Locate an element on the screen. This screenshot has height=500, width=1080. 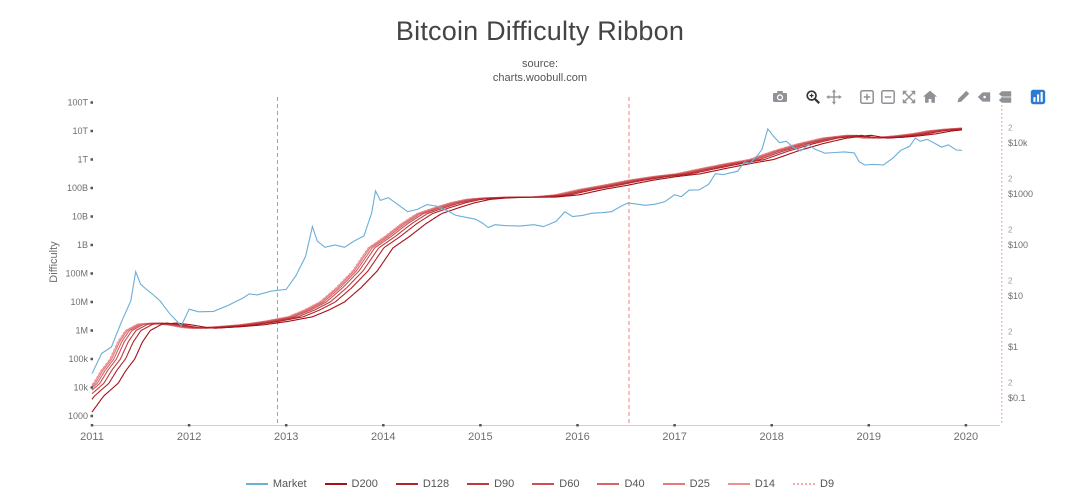
legend-label: D128 is located at coordinates (436, 484).